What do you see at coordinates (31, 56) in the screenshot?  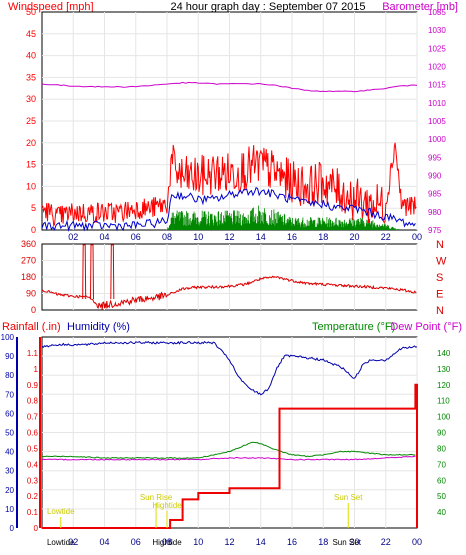 I see `windspeed-tick-label: 40` at bounding box center [31, 56].